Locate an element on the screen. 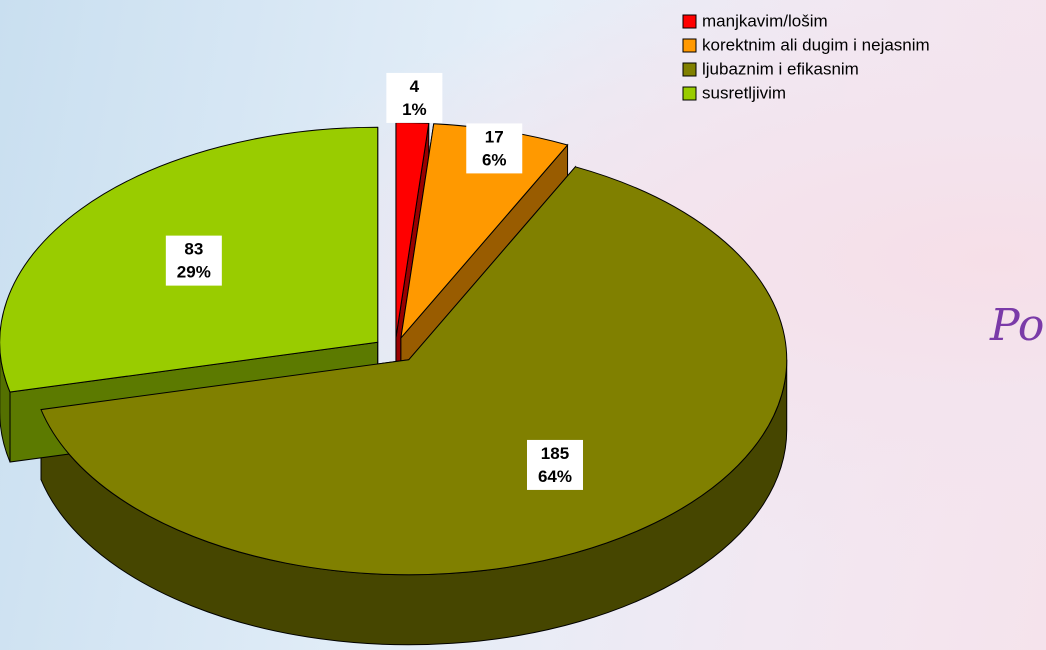 The width and height of the screenshot is (1046, 650). data-label-value: 17 is located at coordinates (494, 136).